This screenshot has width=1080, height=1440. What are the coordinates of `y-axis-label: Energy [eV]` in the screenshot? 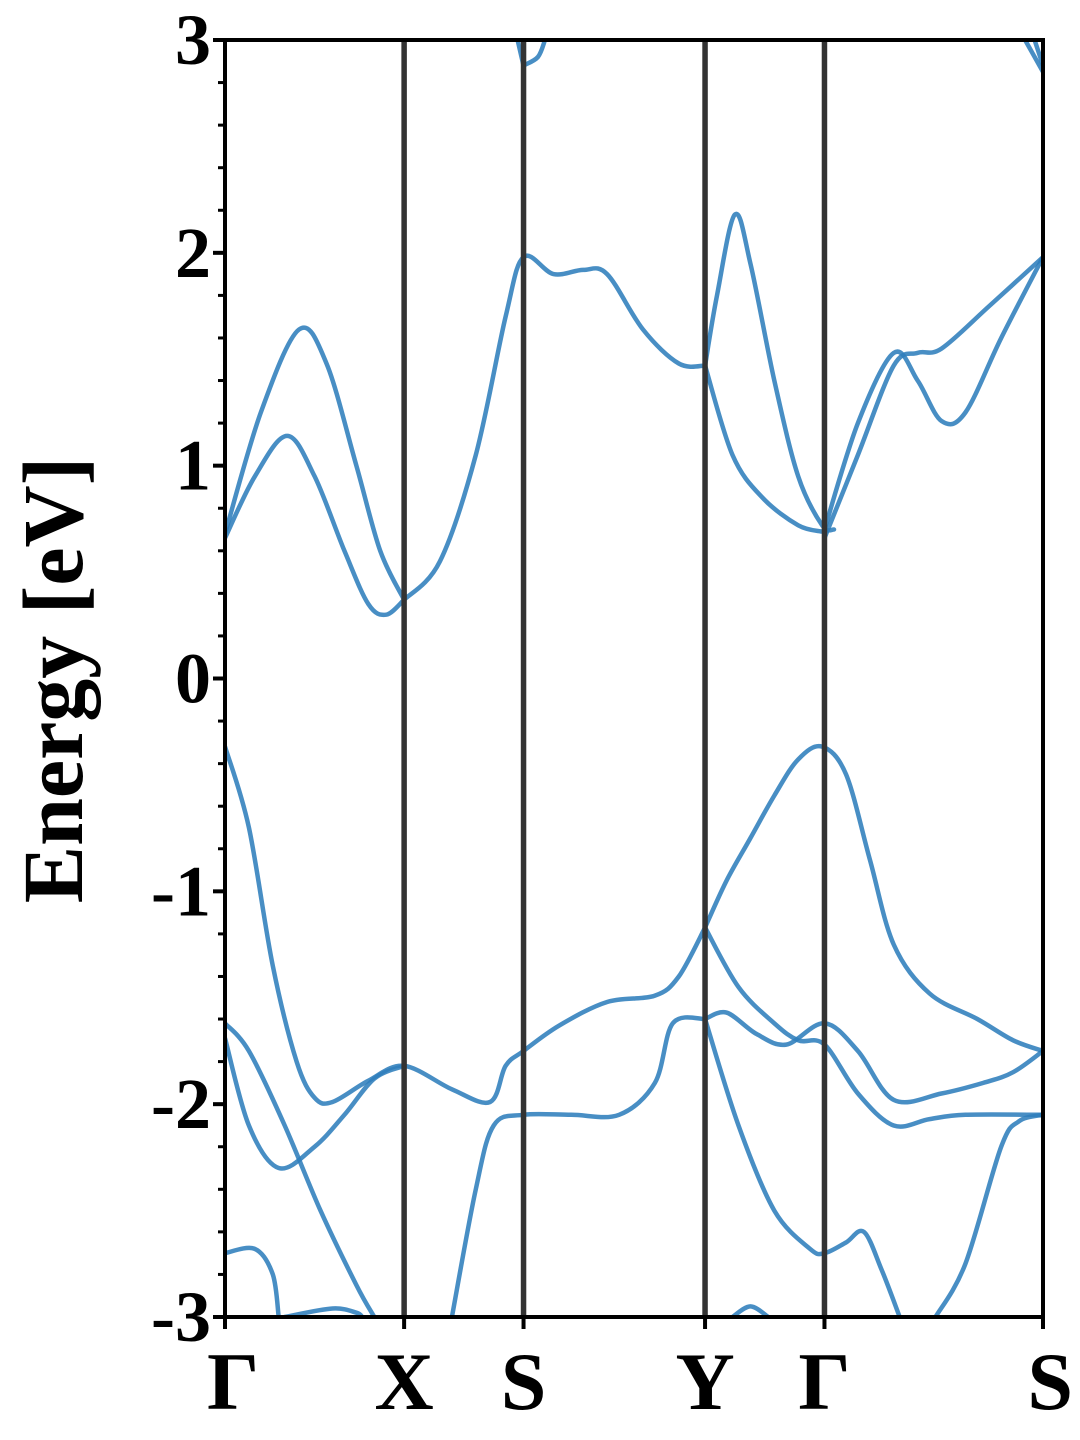 It's located at (53, 680).